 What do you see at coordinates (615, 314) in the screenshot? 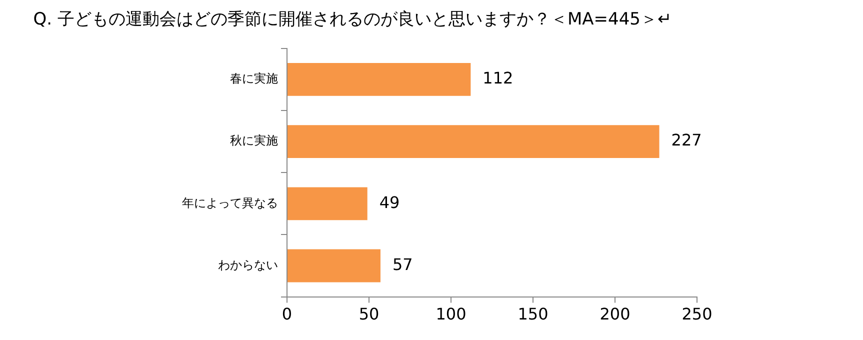
I see `x-tick-label: 200` at bounding box center [615, 314].